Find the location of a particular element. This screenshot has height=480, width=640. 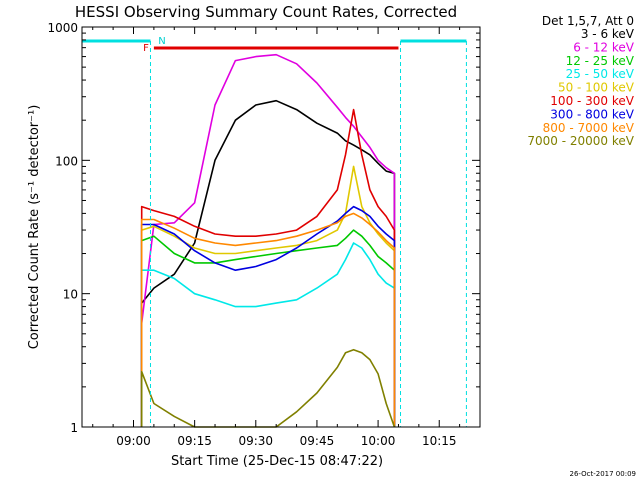

x-tick-label-1: 09:15 is located at coordinates (194, 441).